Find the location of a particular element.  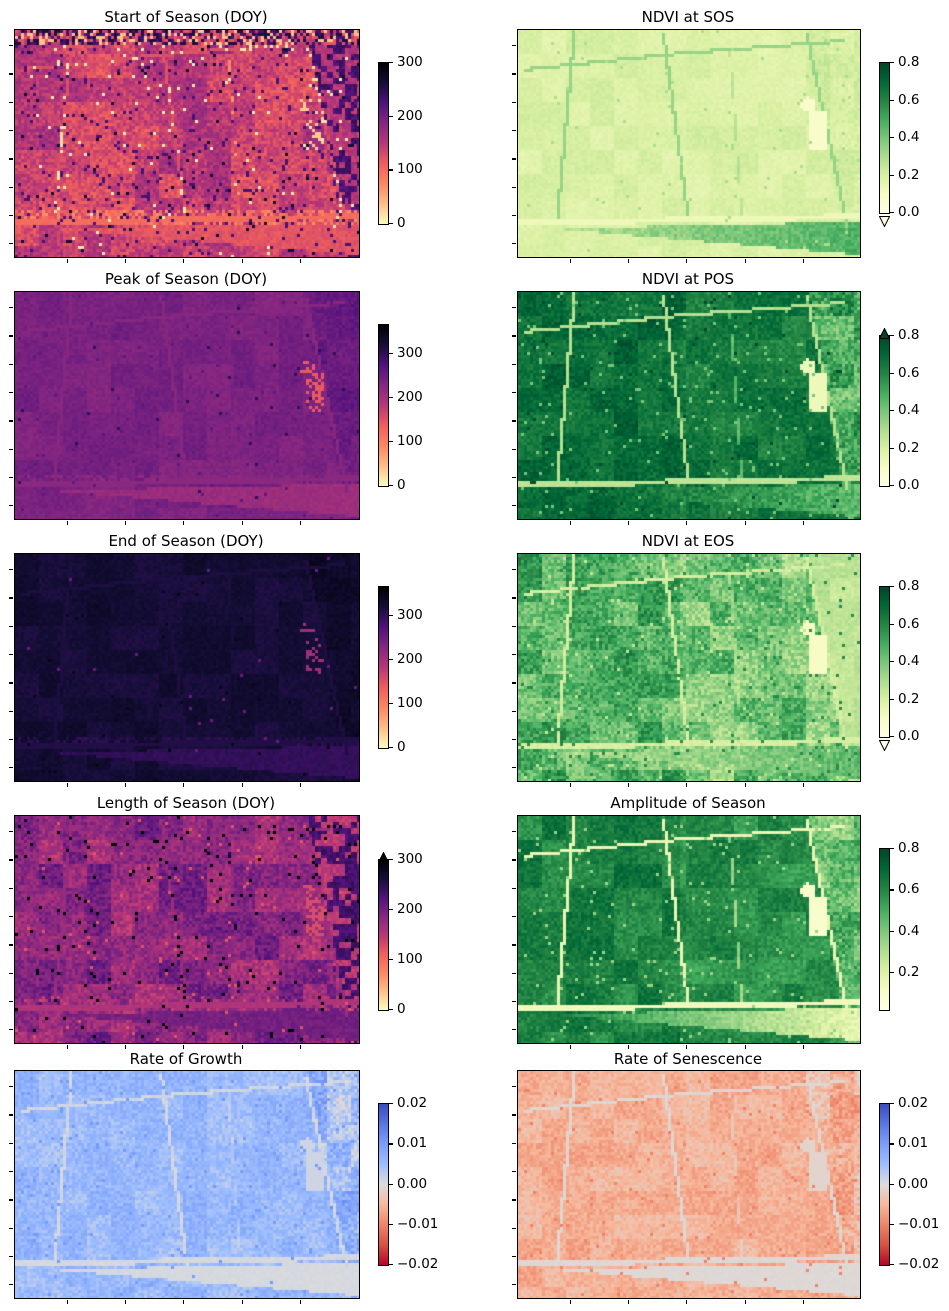

ndvi-at-sos-colorbar-extend-arrow-icon is located at coordinates (884, 220).